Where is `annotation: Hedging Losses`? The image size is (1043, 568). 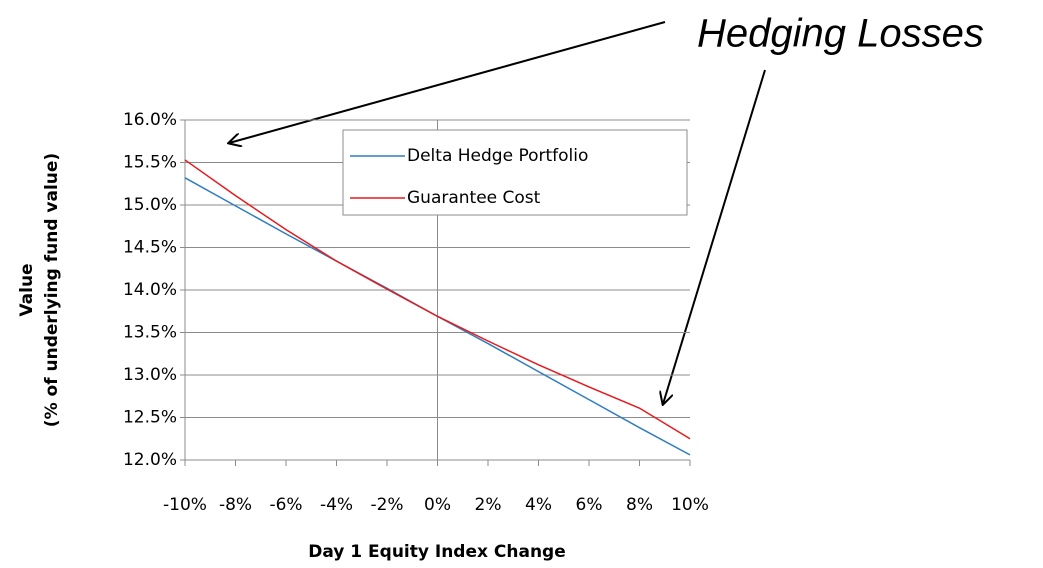 annotation: Hedging Losses is located at coordinates (840, 34).